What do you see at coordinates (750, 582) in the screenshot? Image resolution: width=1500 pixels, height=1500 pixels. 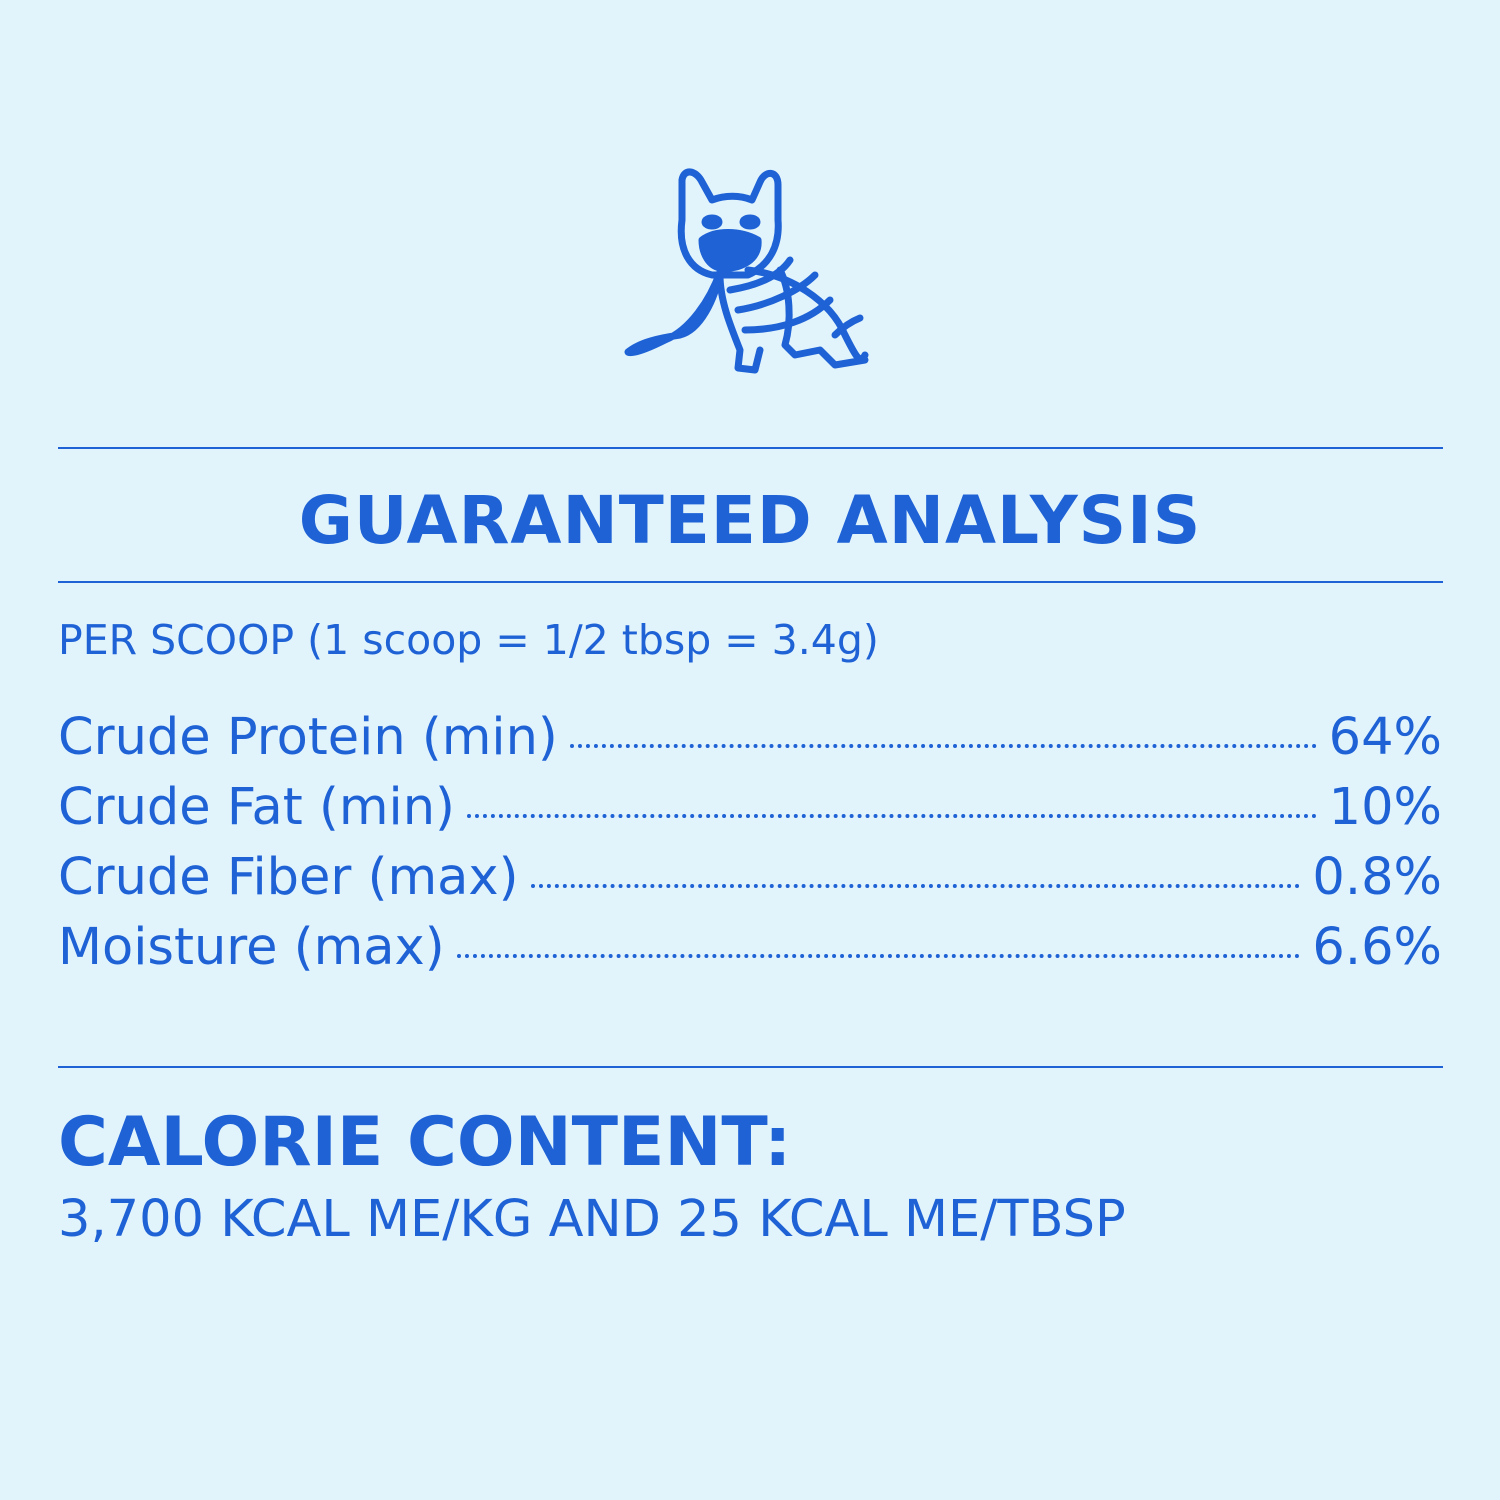 I see `title-divider` at bounding box center [750, 582].